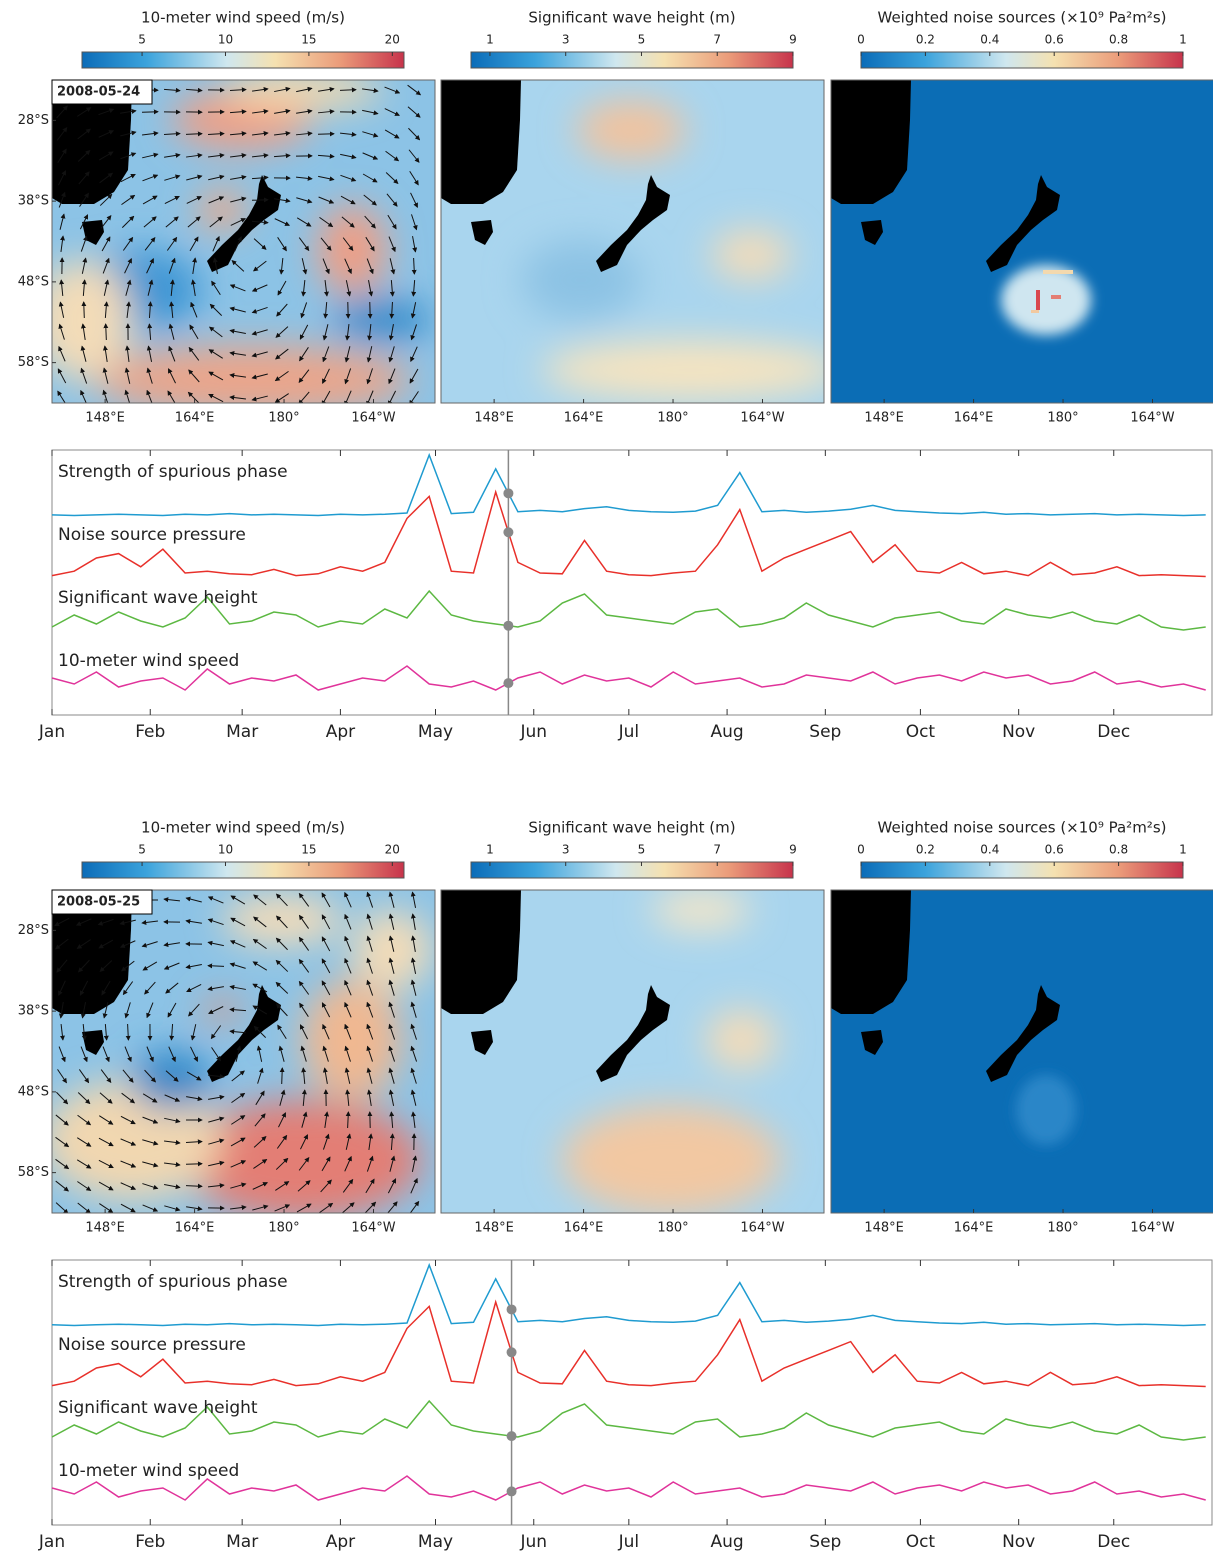 The height and width of the screenshot is (1555, 1213). Describe the element at coordinates (861, 40) in the screenshot. I see `colorbar-tick-label: 0` at that location.